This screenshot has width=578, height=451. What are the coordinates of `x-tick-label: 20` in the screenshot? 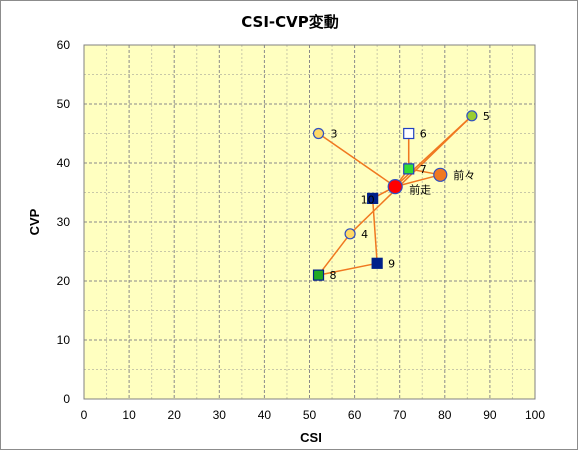 It's located at (175, 415).